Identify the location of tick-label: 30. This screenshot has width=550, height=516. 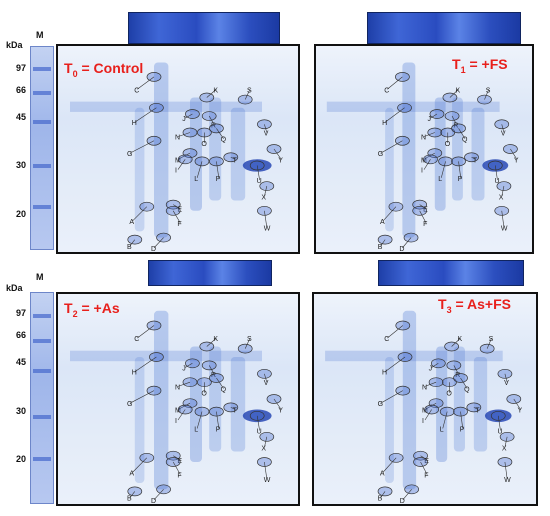
(20, 165).